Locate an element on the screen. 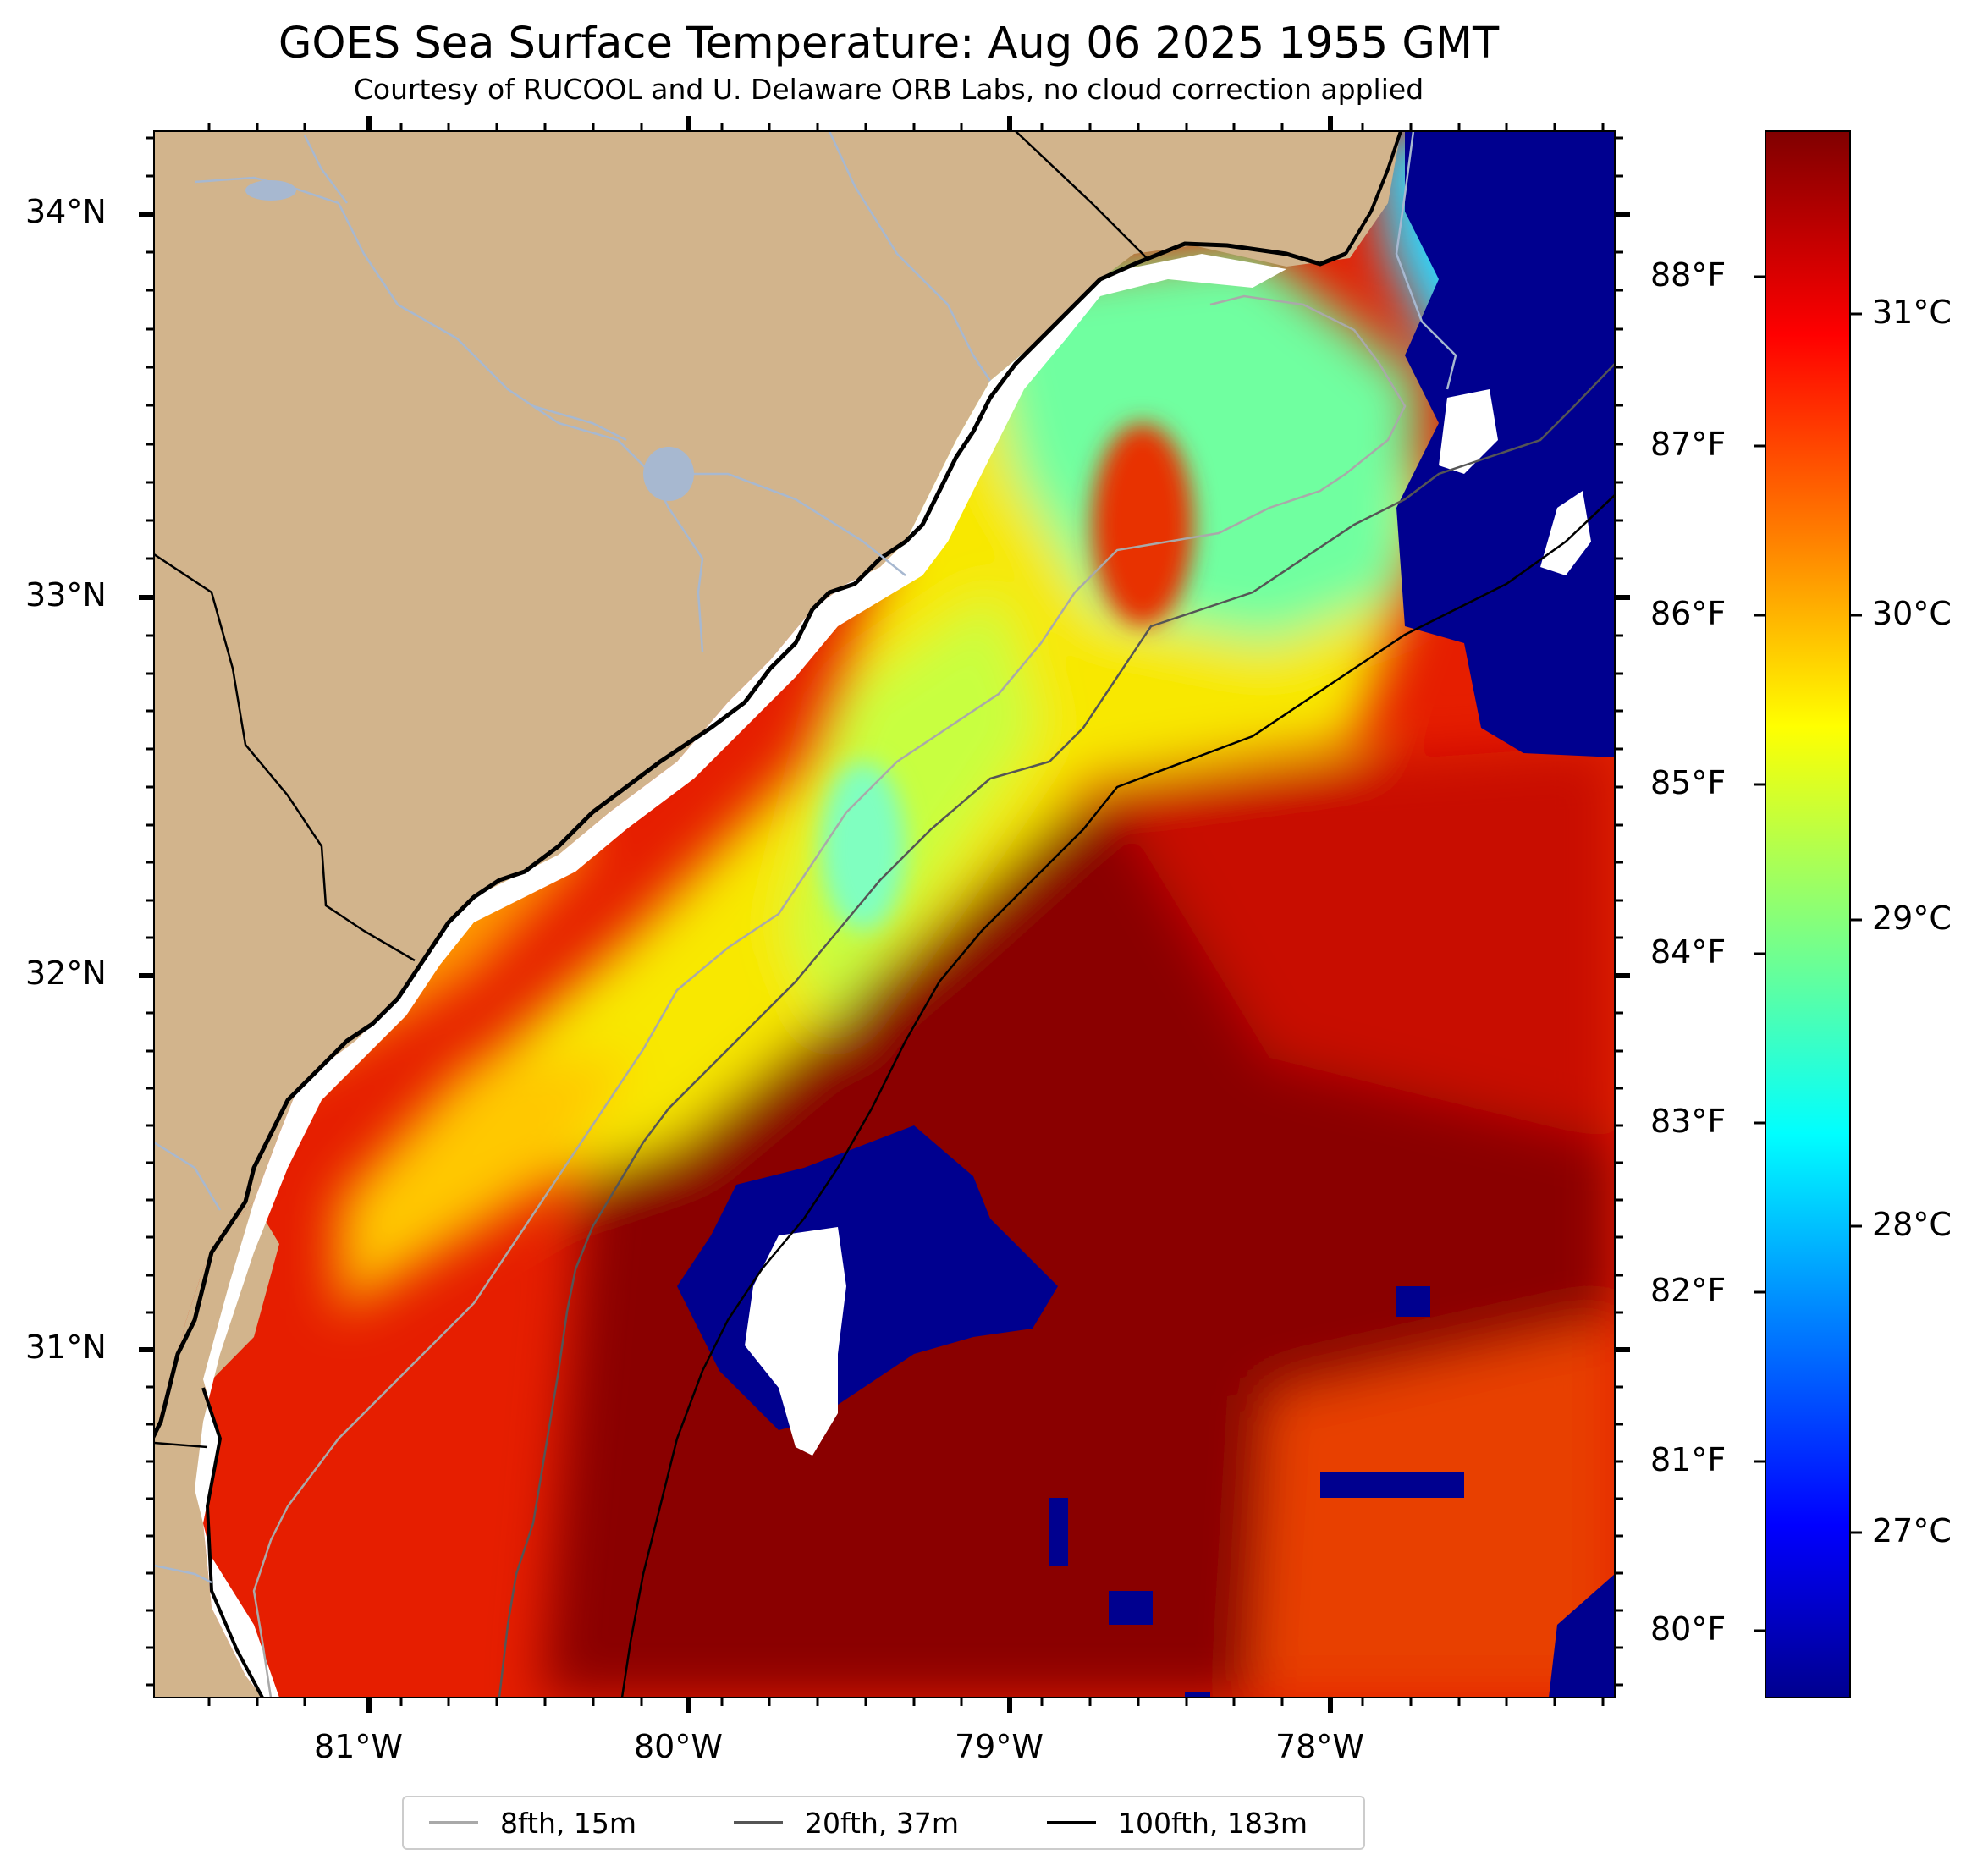 This screenshot has width=1988, height=1871. state-border-nc-sc is located at coordinates (1081, 195).